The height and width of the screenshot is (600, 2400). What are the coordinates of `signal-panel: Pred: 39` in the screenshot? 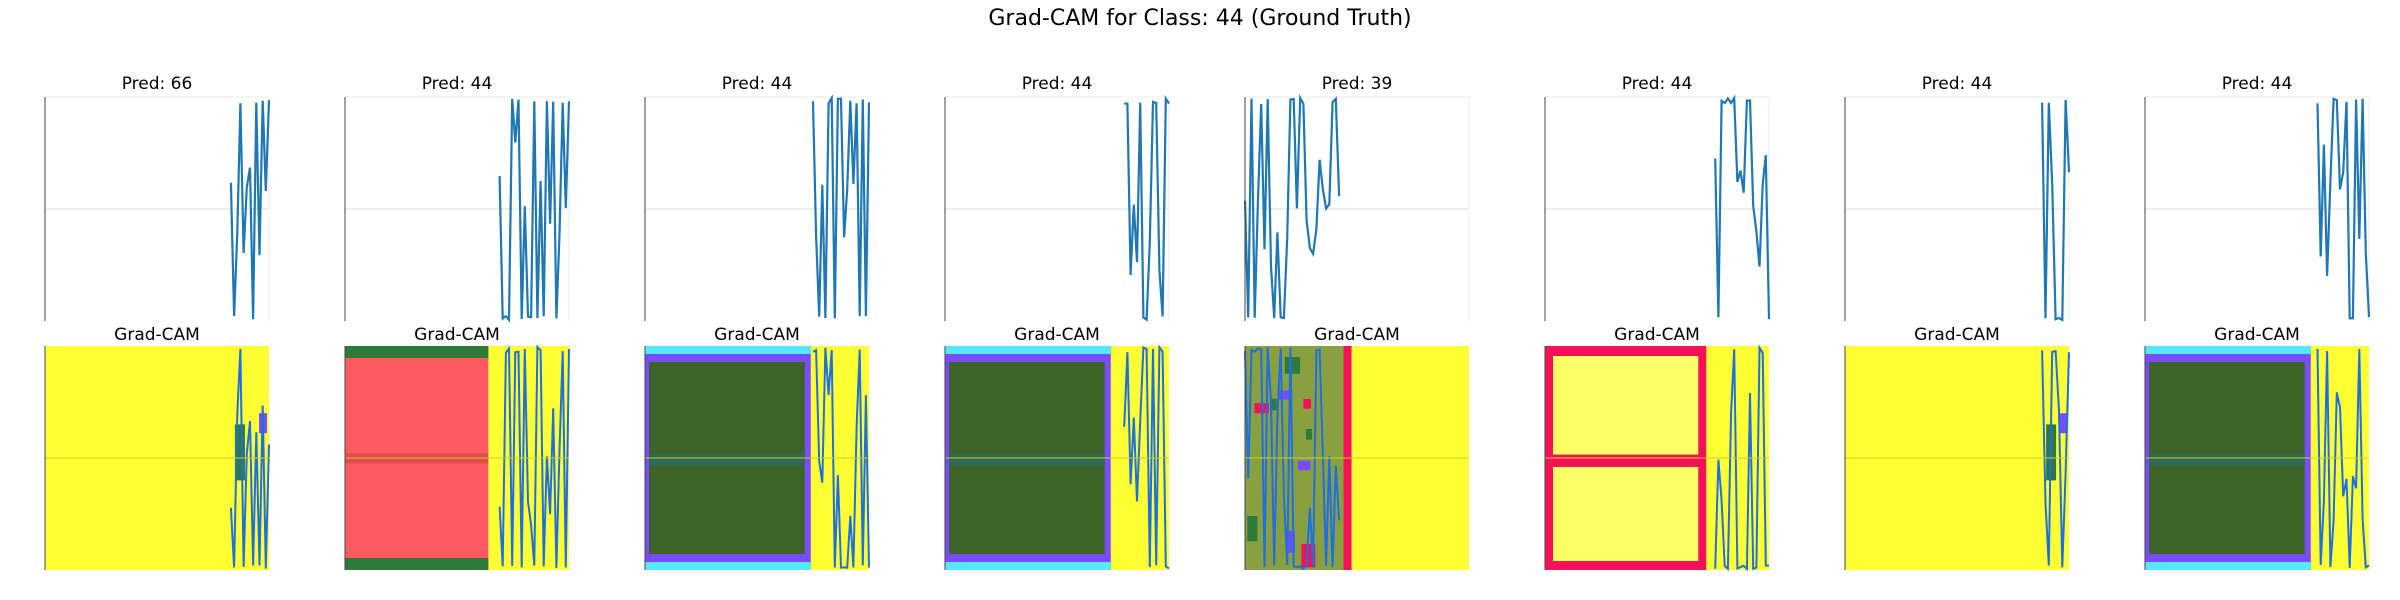 It's located at (1356, 197).